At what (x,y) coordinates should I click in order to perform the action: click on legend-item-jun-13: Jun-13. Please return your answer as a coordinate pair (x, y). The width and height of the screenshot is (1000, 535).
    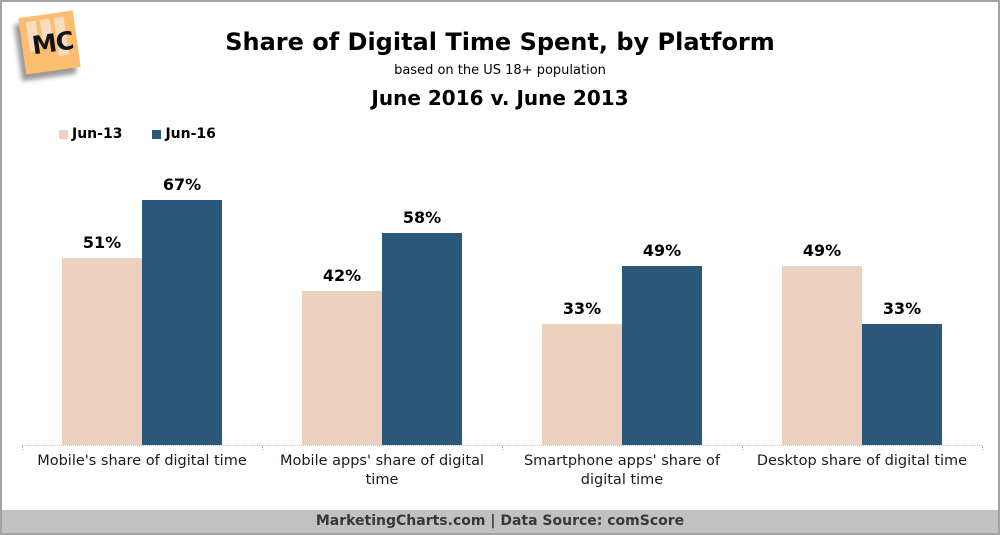
    Looking at the image, I should click on (90, 134).